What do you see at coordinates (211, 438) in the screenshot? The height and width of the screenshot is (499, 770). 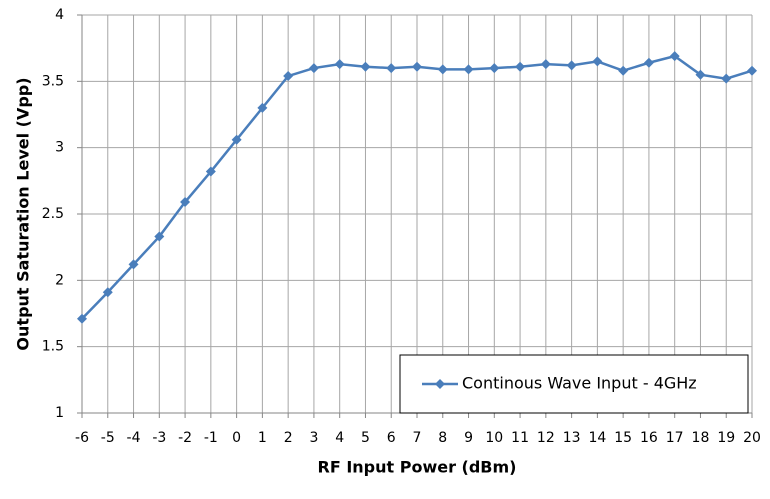 I see `x-tick-label: -1` at bounding box center [211, 438].